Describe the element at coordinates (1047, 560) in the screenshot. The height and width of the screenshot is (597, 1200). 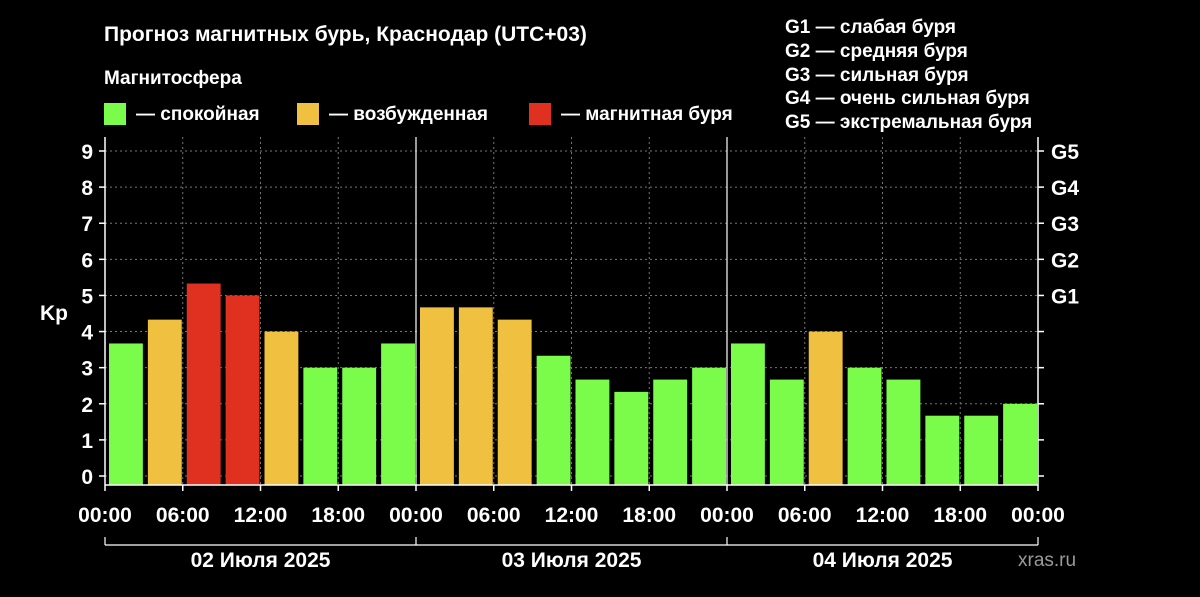
I see `watermark: xras.ru` at that location.